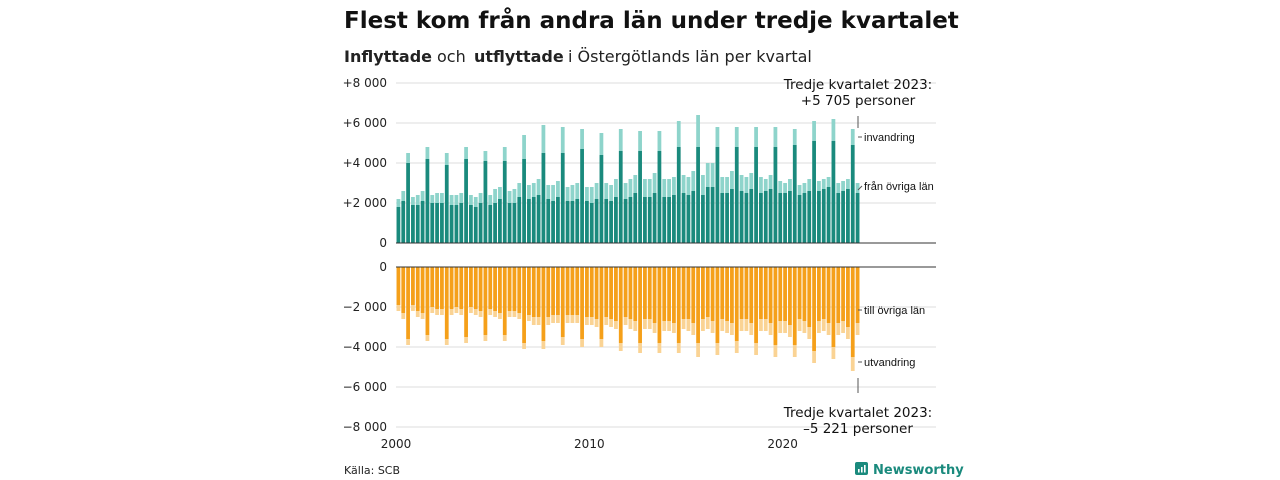  Describe the element at coordinates (589, 444) in the screenshot. I see `x-tick-label: 2010` at that location.